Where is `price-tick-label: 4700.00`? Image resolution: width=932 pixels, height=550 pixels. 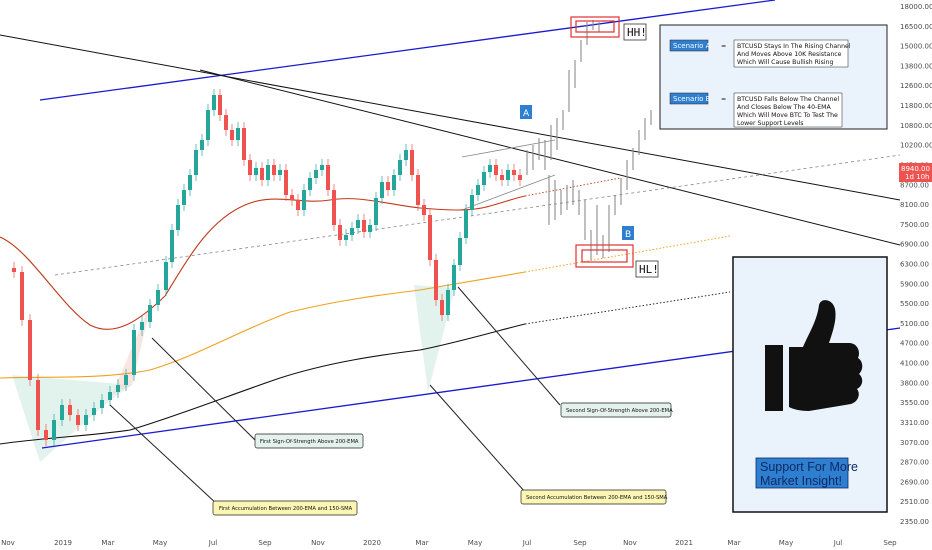 price-tick-label: 4700.00 is located at coordinates (914, 344).